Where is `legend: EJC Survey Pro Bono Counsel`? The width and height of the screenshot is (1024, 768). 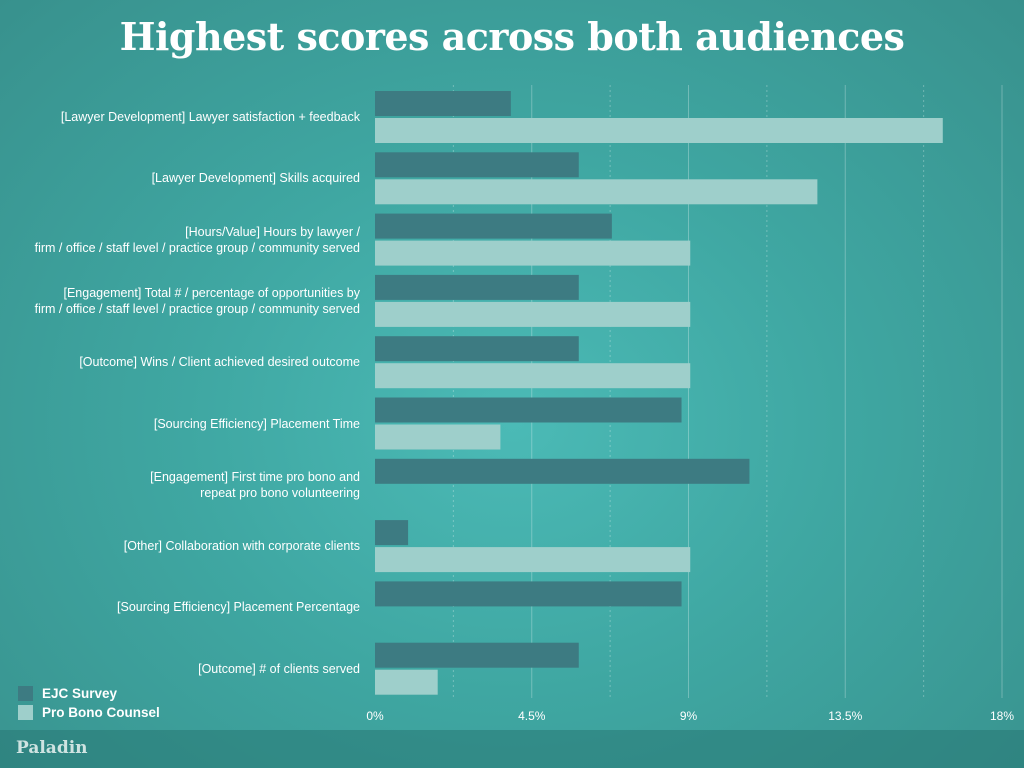
legend: EJC Survey Pro Bono Counsel is located at coordinates (89, 703).